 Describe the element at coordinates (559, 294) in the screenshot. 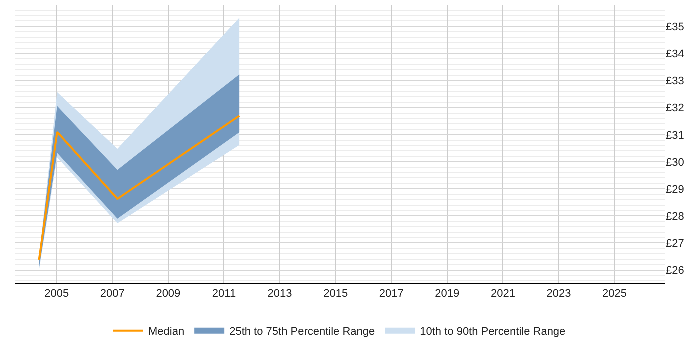

I see `x-tick-label: 2023` at that location.